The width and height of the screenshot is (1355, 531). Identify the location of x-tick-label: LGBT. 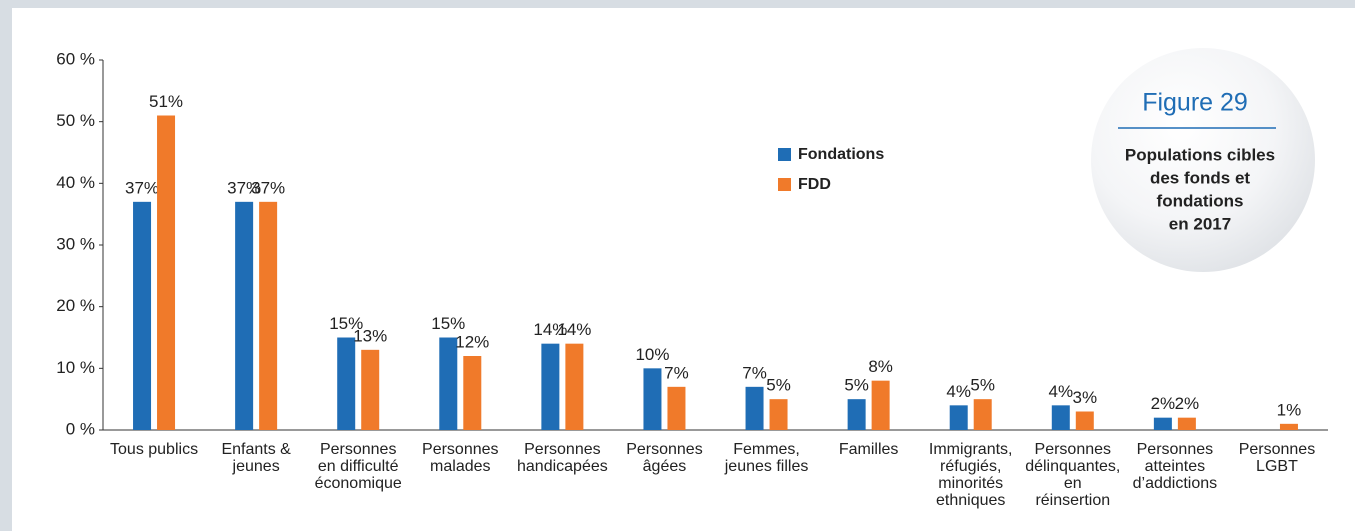
(1277, 466).